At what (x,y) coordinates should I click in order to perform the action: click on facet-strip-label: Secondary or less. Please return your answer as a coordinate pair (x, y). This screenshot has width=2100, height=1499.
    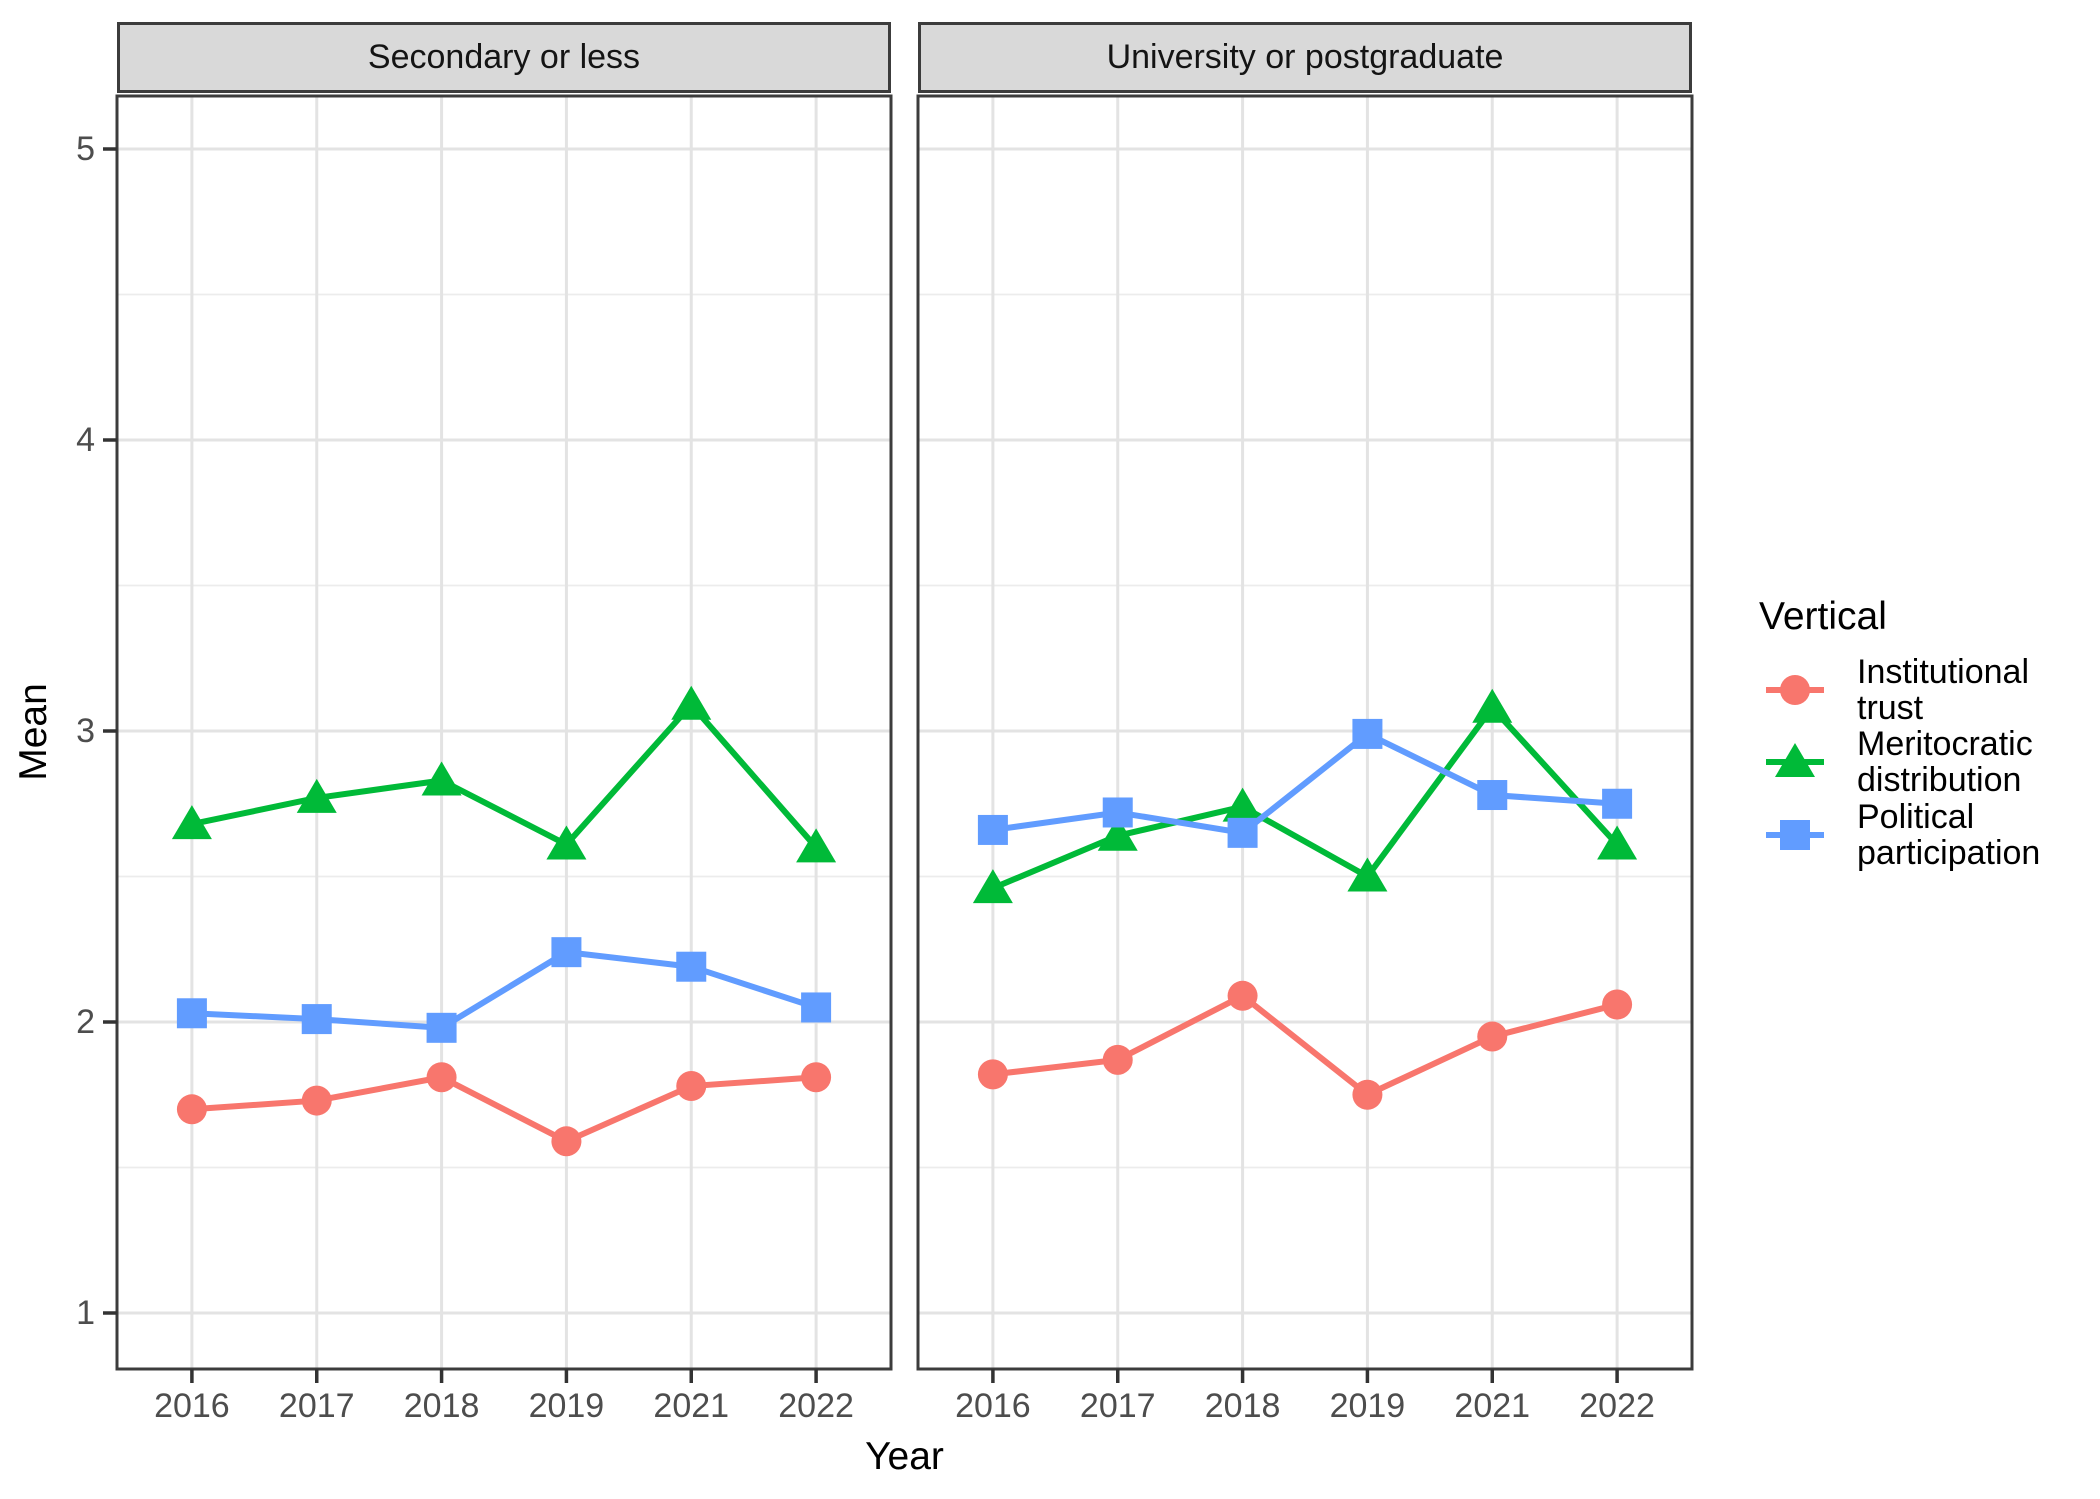
    Looking at the image, I should click on (504, 57).